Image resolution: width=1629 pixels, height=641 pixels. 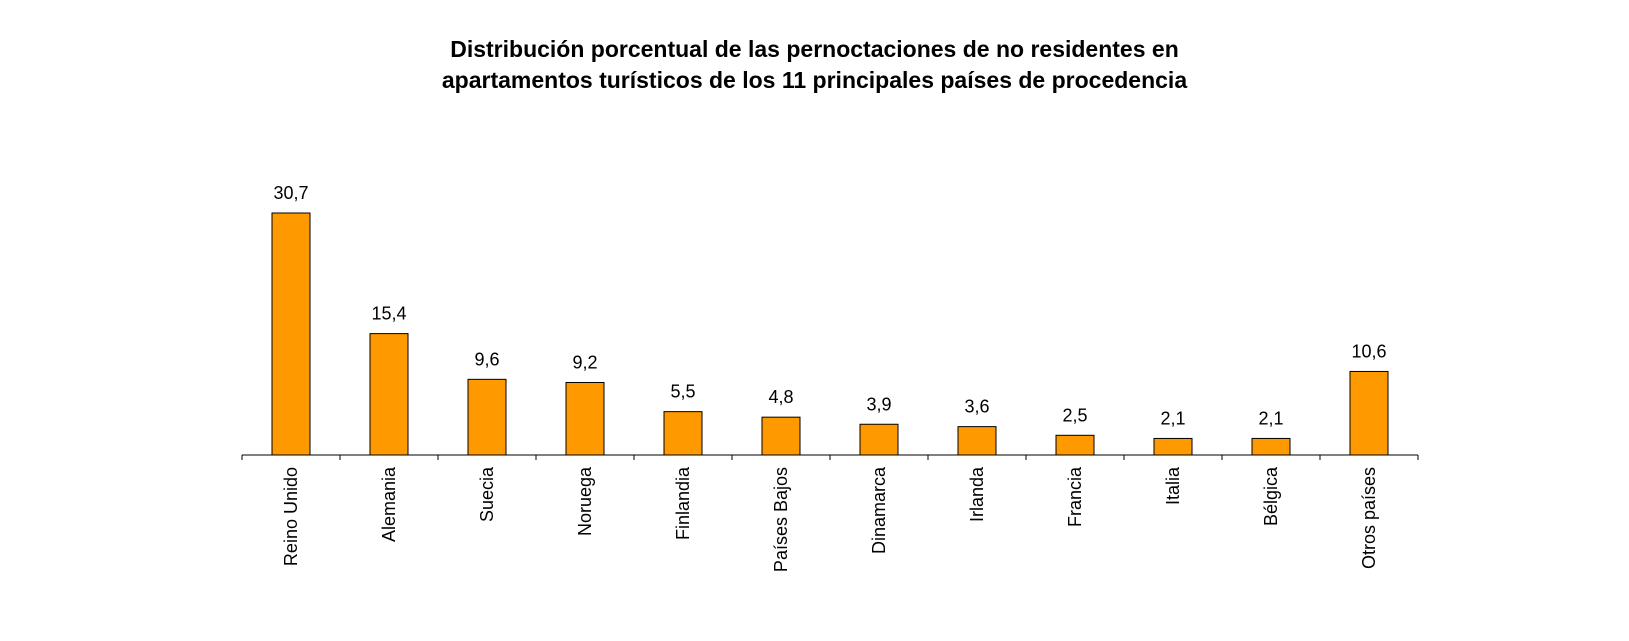 I want to click on category-label: Reino Unido, so click(x=291, y=516).